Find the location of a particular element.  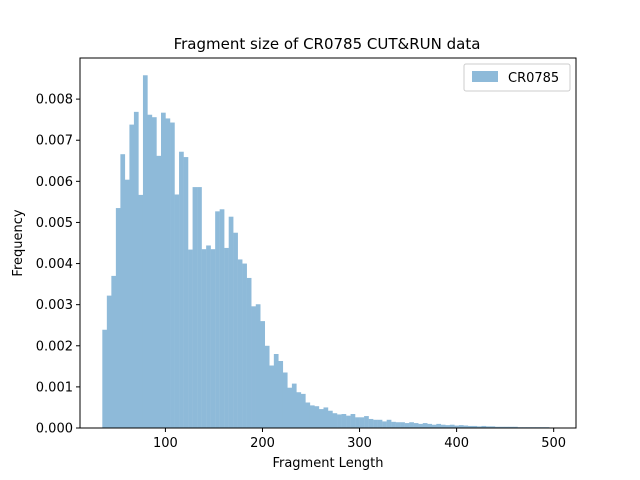

y-tick-label: 0.002 is located at coordinates (54, 346).